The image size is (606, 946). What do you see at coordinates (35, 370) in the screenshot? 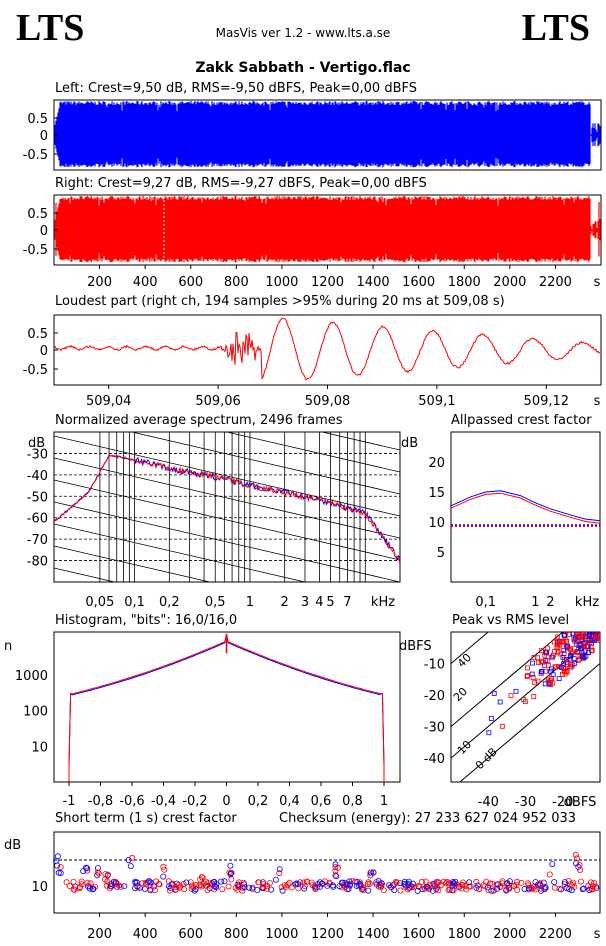
I see `loudest-ytick-label: -0.5` at bounding box center [35, 370].